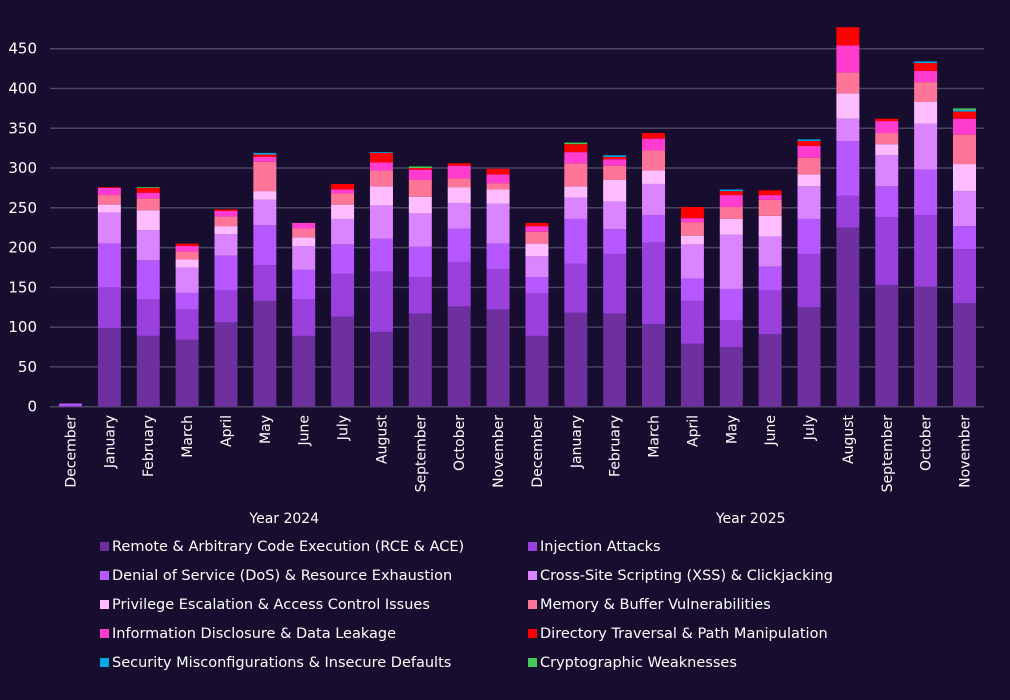  I want to click on legend-item: Cryptographic Weaknesses, so click(708, 662).